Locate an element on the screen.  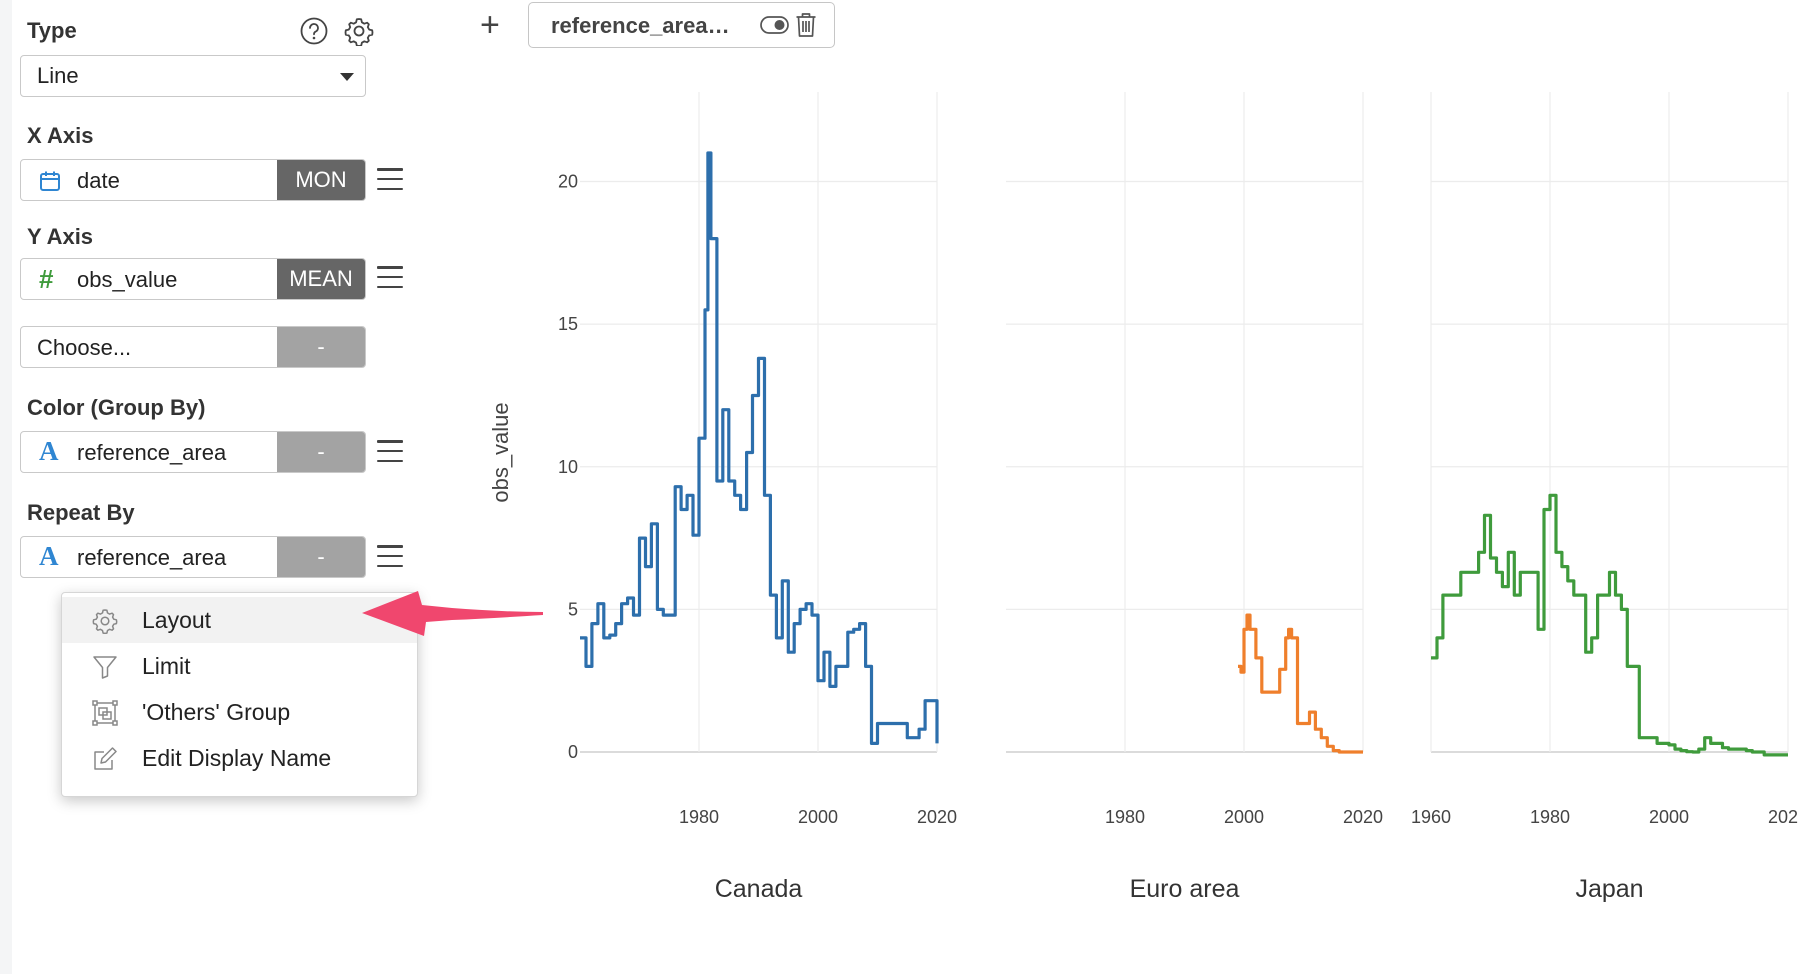
group-icon is located at coordinates (105, 713).